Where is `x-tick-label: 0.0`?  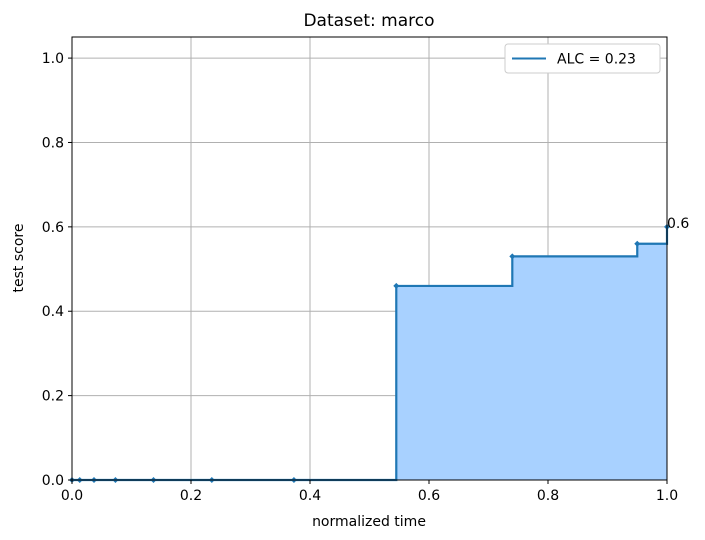 x-tick-label: 0.0 is located at coordinates (72, 496).